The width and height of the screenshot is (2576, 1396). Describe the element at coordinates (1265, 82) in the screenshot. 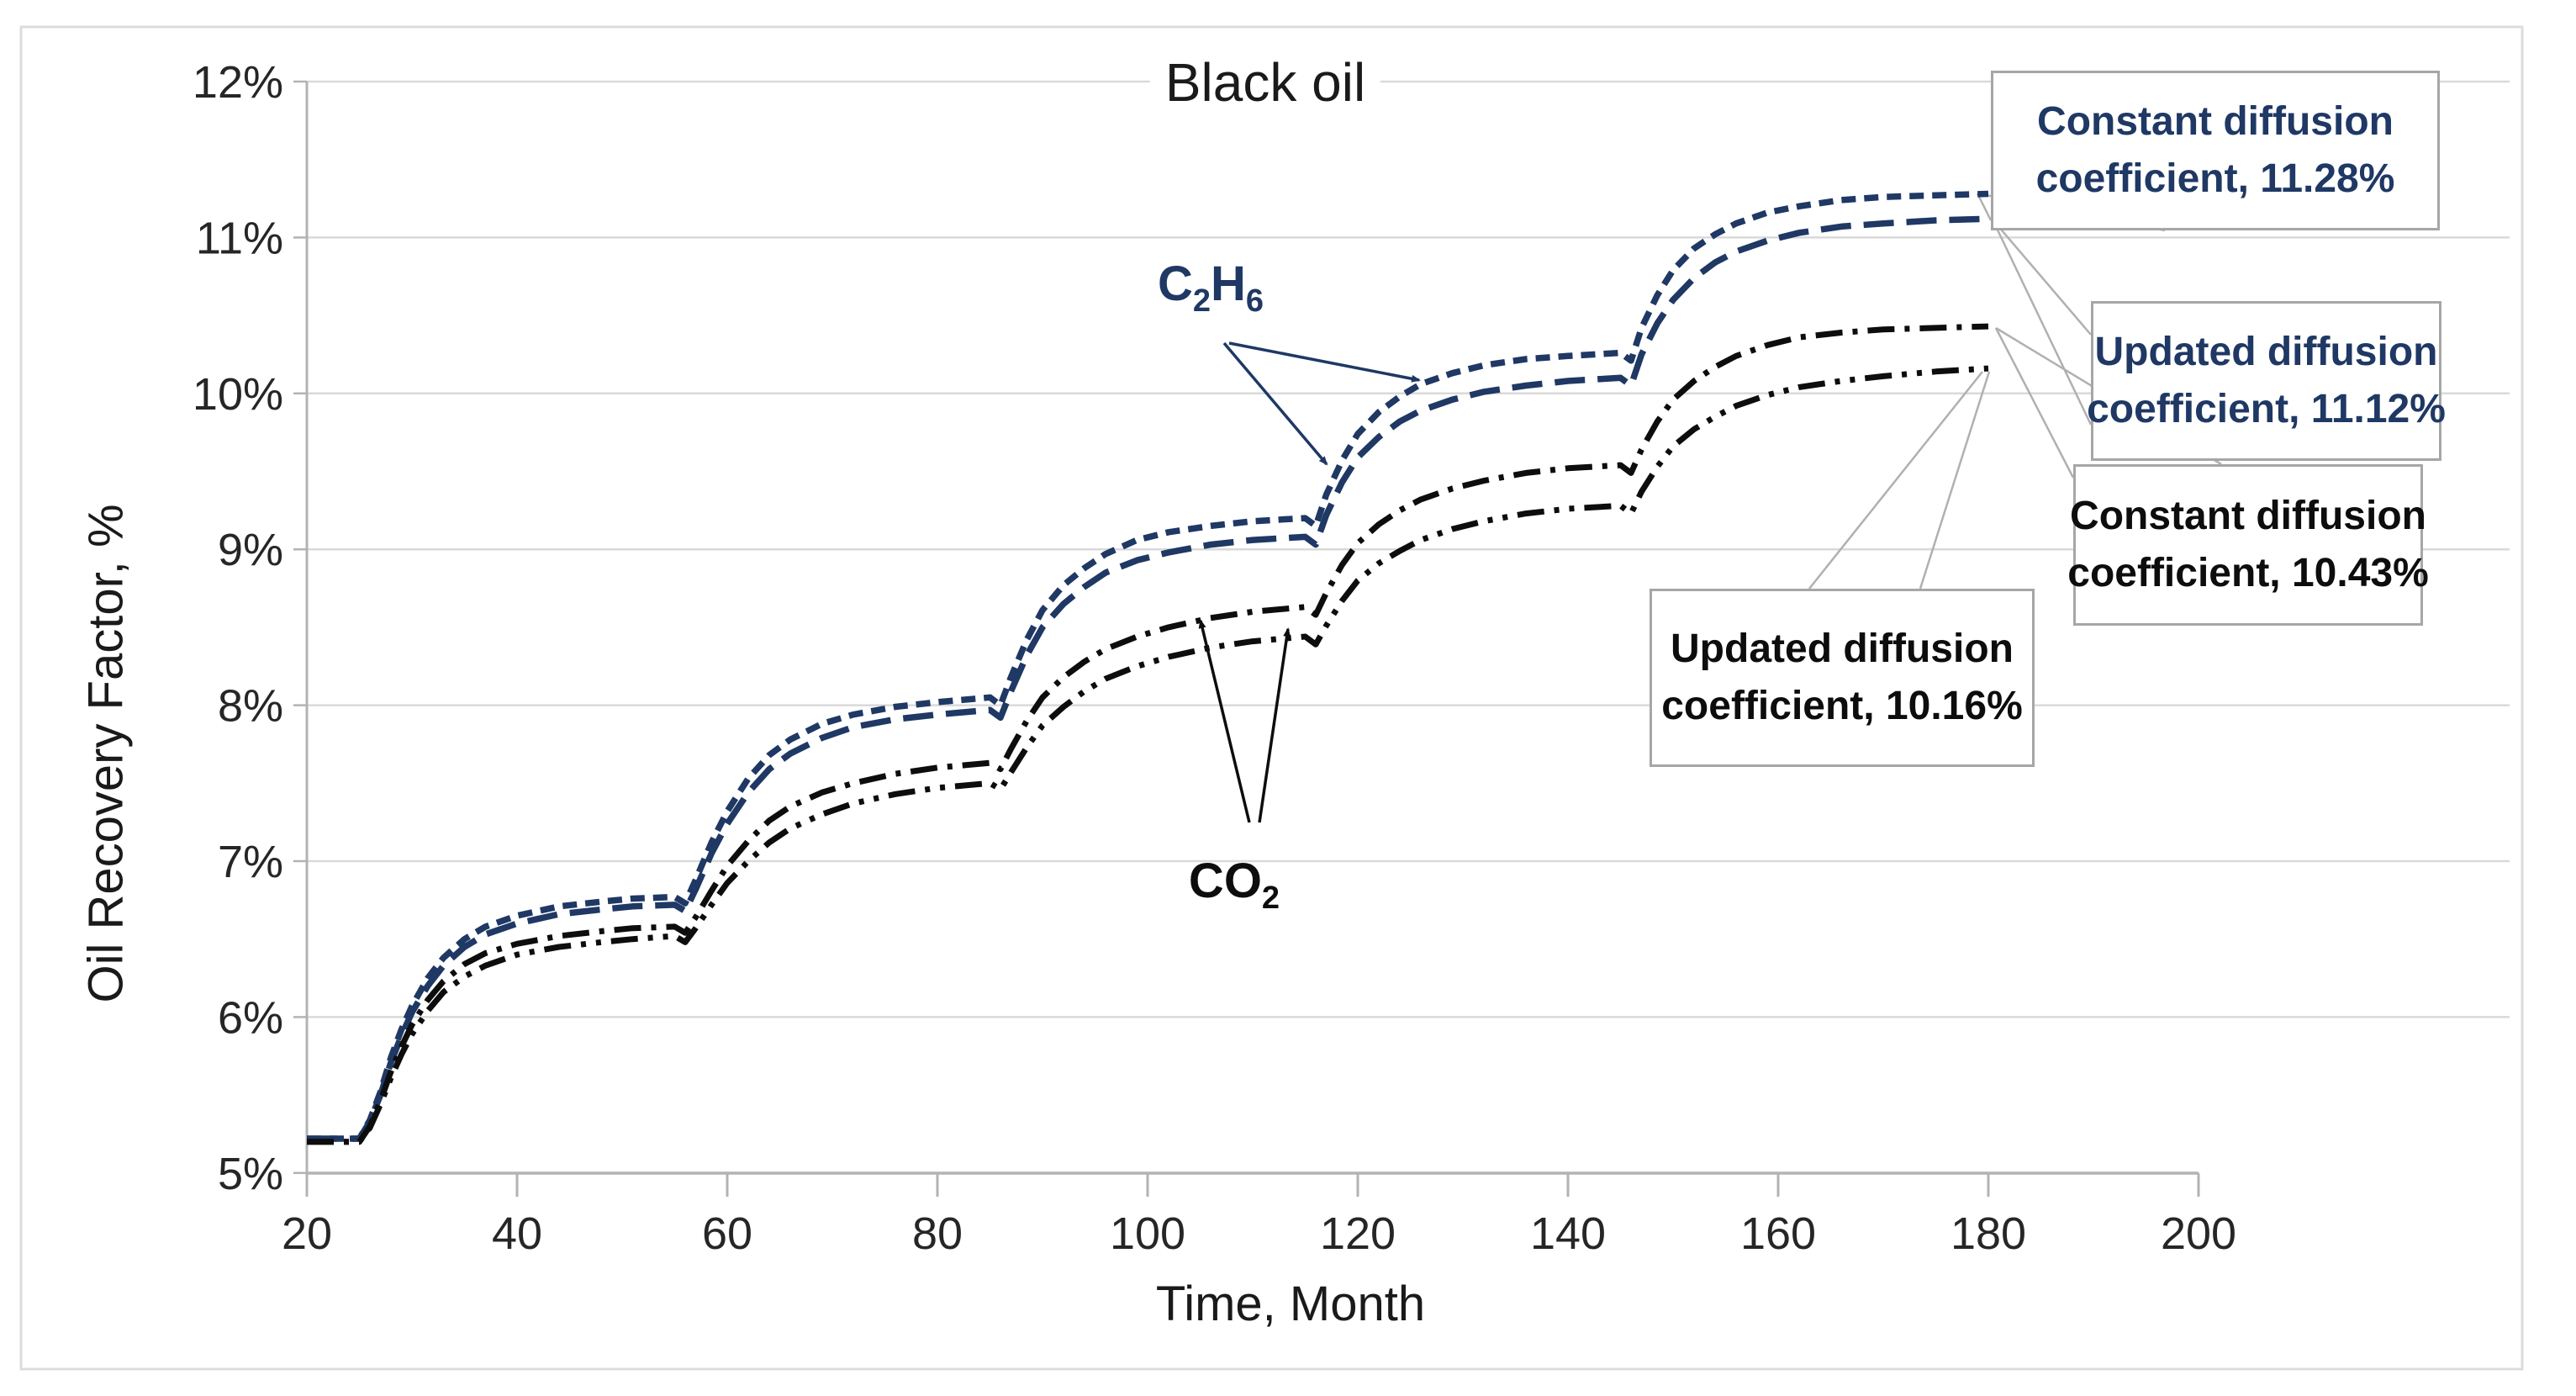

I see `chart-title: Black oil` at that location.